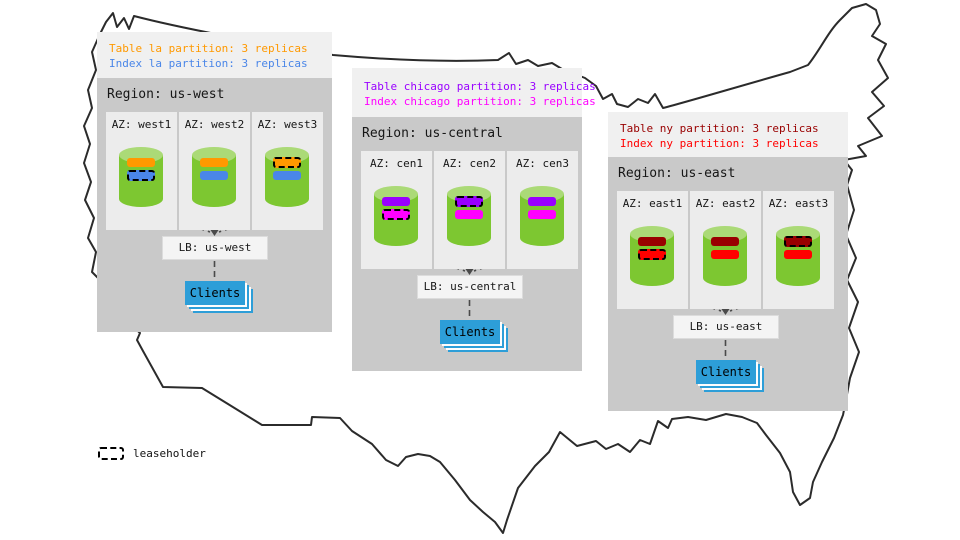 The image size is (960, 540). What do you see at coordinates (677, 173) in the screenshot?
I see `region-title: Region: us-east` at bounding box center [677, 173].